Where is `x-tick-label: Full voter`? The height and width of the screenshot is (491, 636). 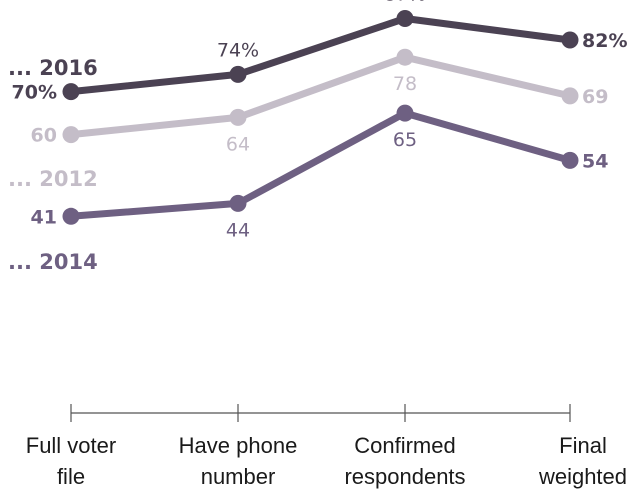
x-tick-label: Full voter is located at coordinates (71, 445).